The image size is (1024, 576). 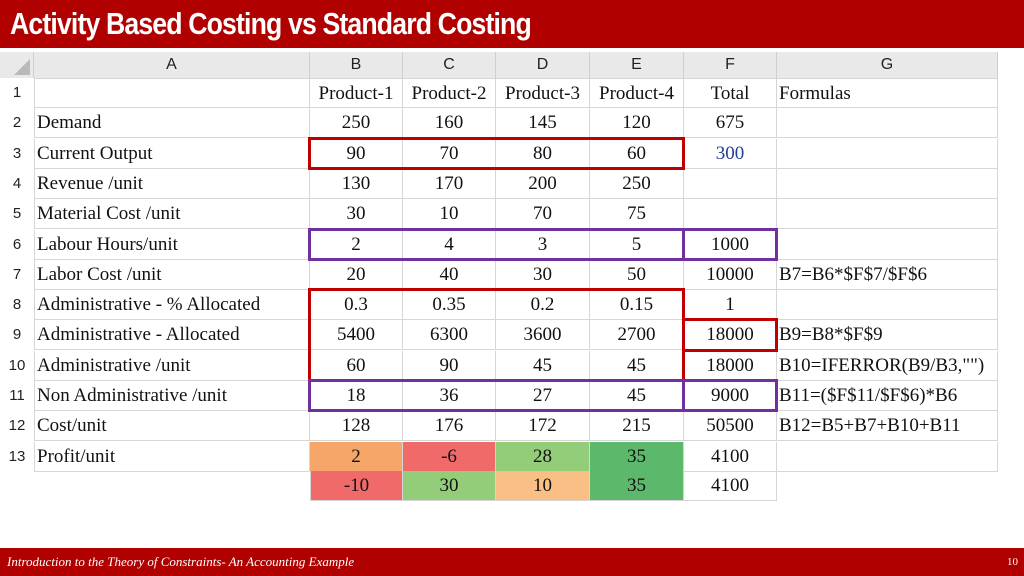 I want to click on cell-d7: 30, so click(x=543, y=274).